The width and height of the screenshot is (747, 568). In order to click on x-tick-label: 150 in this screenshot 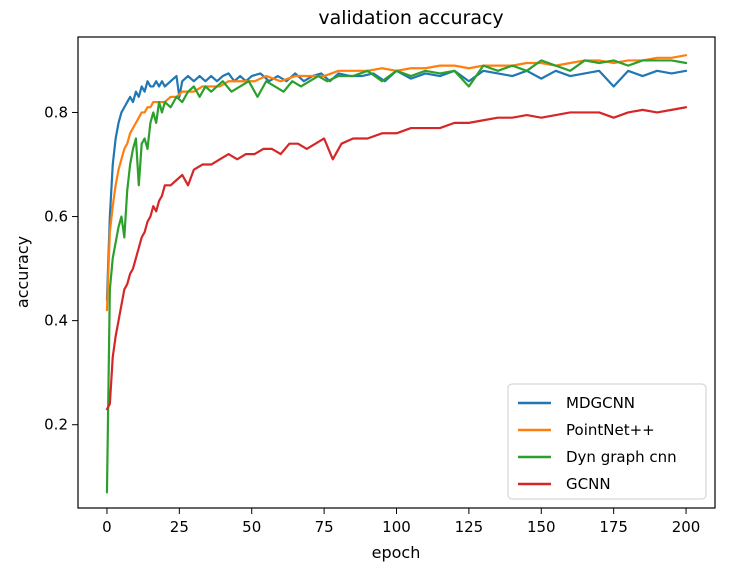, I will do `click(541, 527)`.